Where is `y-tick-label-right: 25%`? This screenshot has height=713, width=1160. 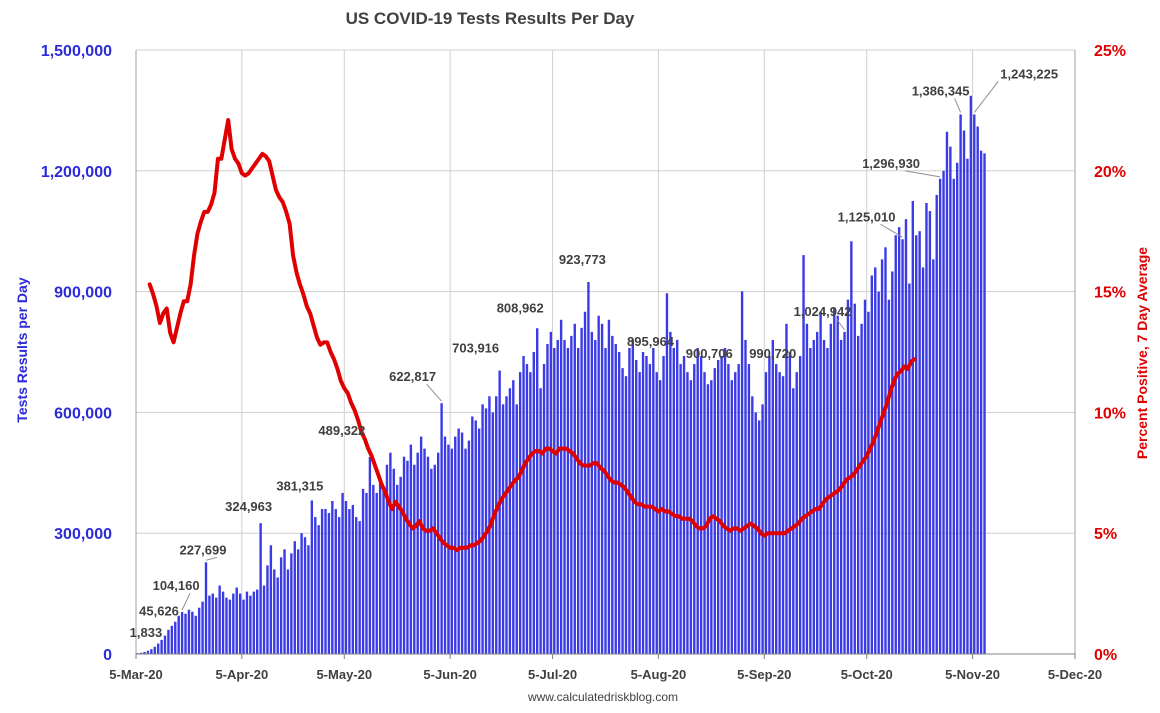
y-tick-label-right: 25% is located at coordinates (1110, 51).